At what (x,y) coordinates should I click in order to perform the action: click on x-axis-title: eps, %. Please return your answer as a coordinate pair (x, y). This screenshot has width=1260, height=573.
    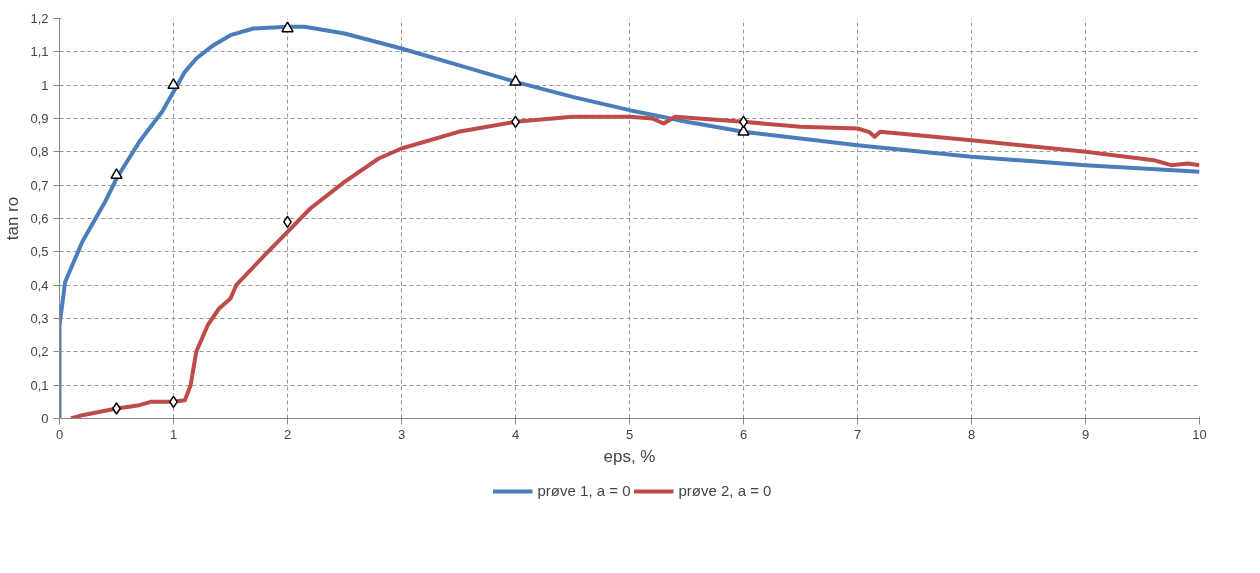
    Looking at the image, I should click on (629, 456).